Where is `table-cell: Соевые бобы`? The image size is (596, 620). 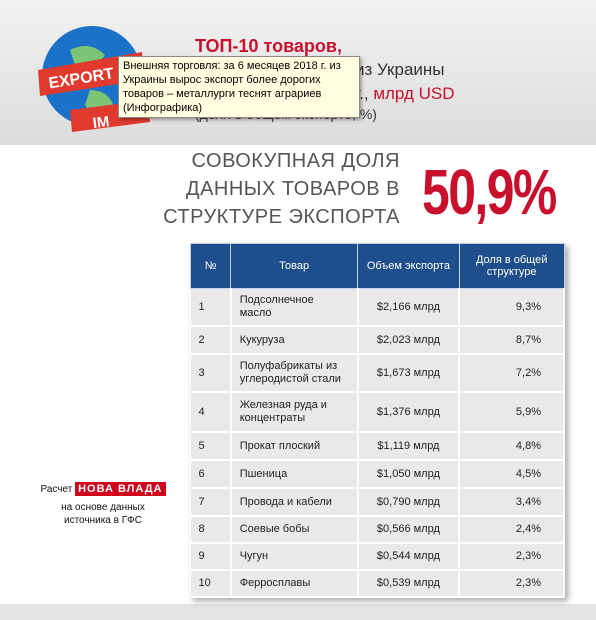
table-cell: Соевые бобы is located at coordinates (294, 530).